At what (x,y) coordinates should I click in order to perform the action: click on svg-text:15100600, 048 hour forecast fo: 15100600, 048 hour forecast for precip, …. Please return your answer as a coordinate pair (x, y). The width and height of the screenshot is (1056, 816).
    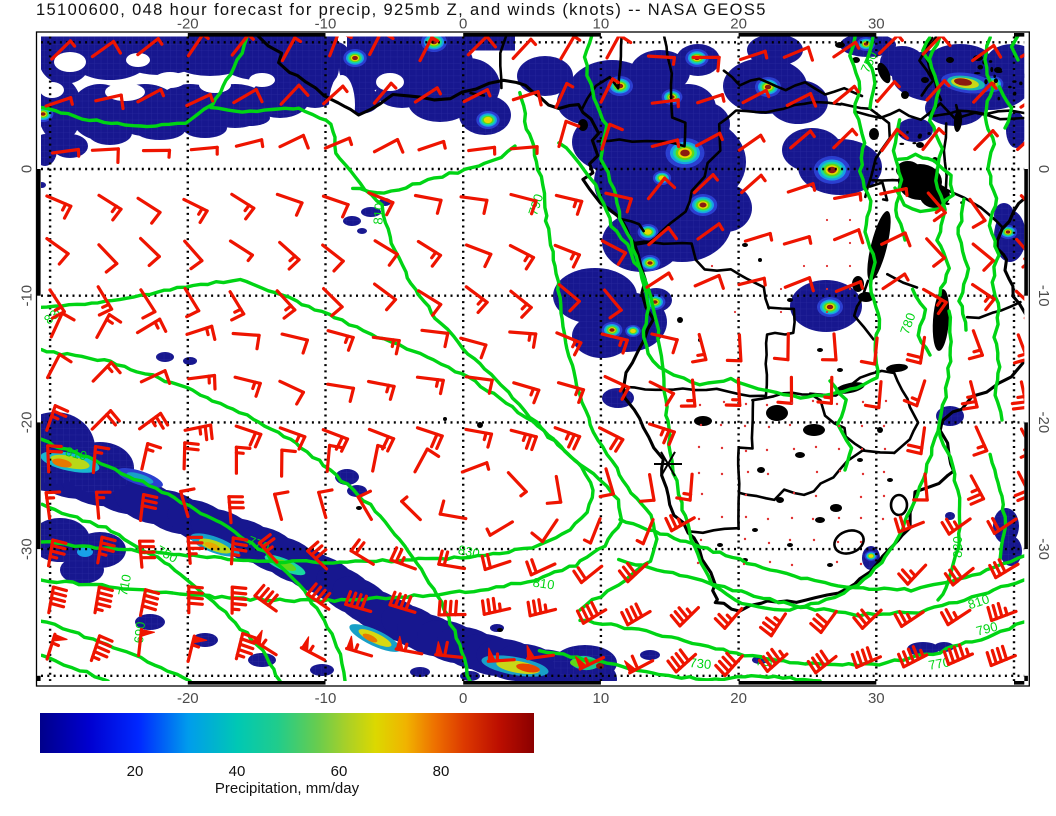
    Looking at the image, I should click on (401, 10).